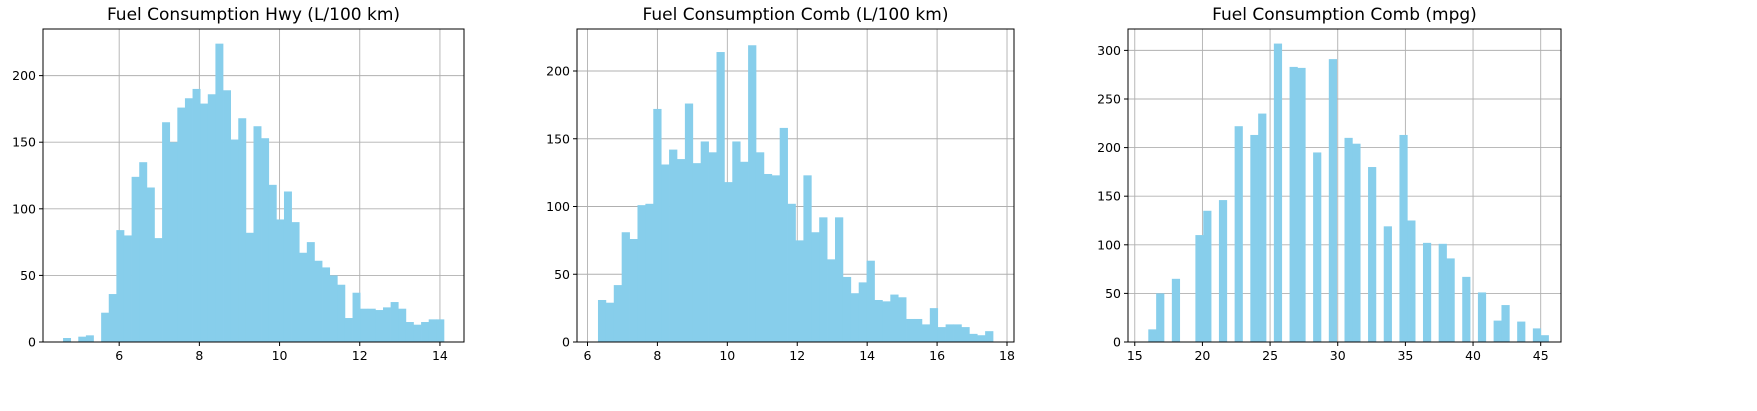 This screenshot has height=411, width=1757. I want to click on x-tick-label: 14, so click(440, 355).